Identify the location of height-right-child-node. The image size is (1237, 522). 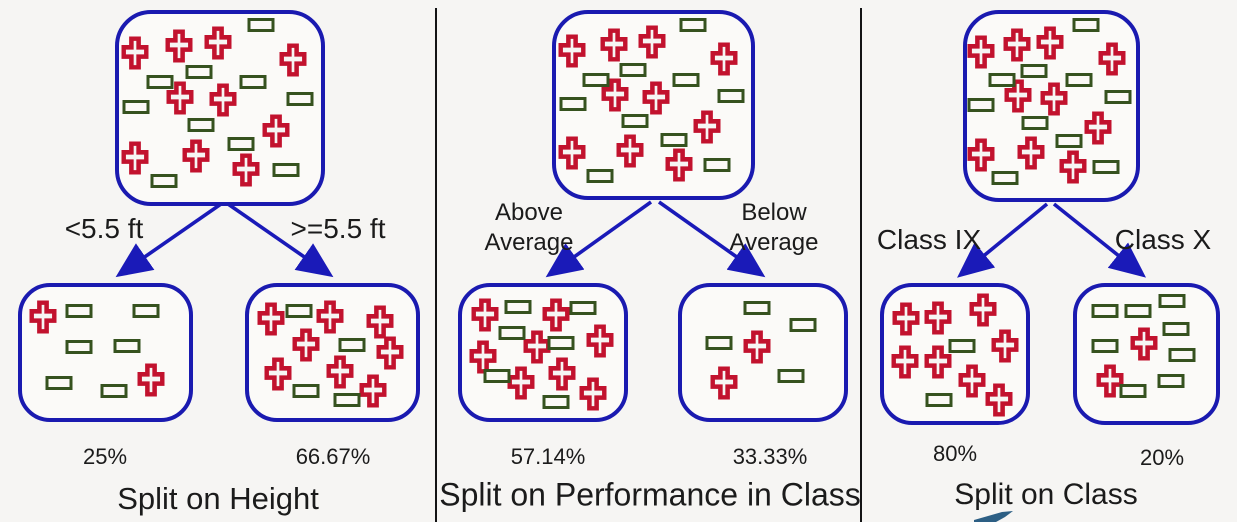
(332, 352).